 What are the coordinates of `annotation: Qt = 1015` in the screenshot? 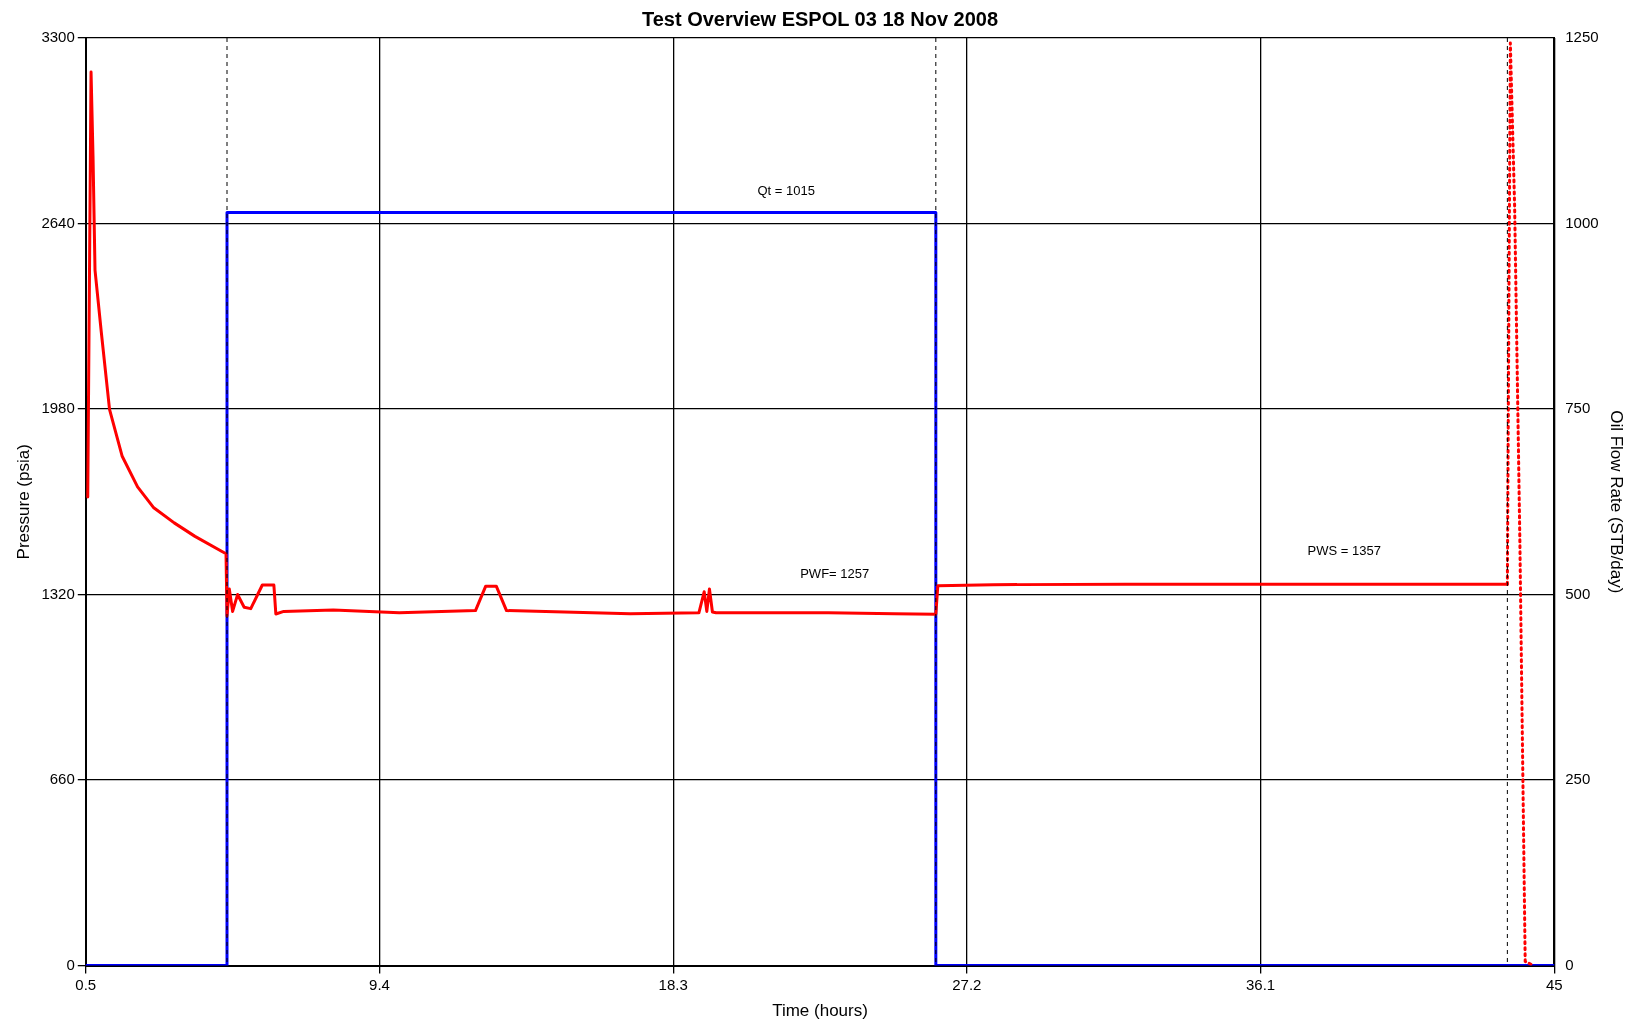 It's located at (786, 190).